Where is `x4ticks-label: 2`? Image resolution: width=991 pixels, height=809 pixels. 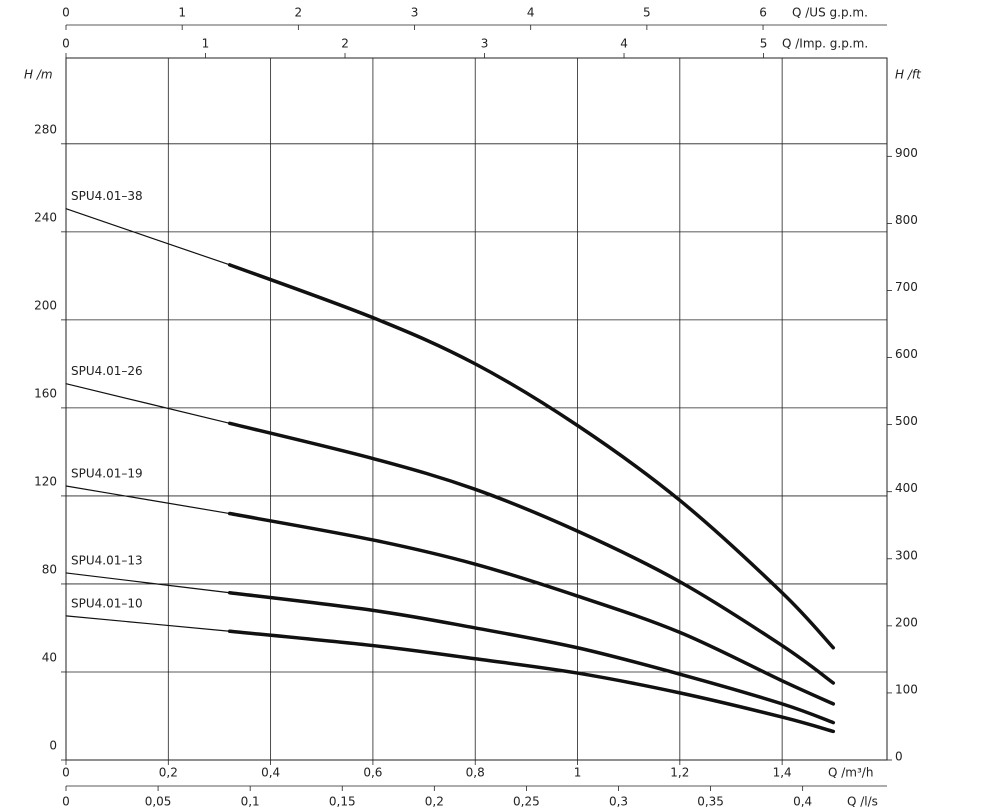
x4ticks-label: 2 is located at coordinates (345, 44).